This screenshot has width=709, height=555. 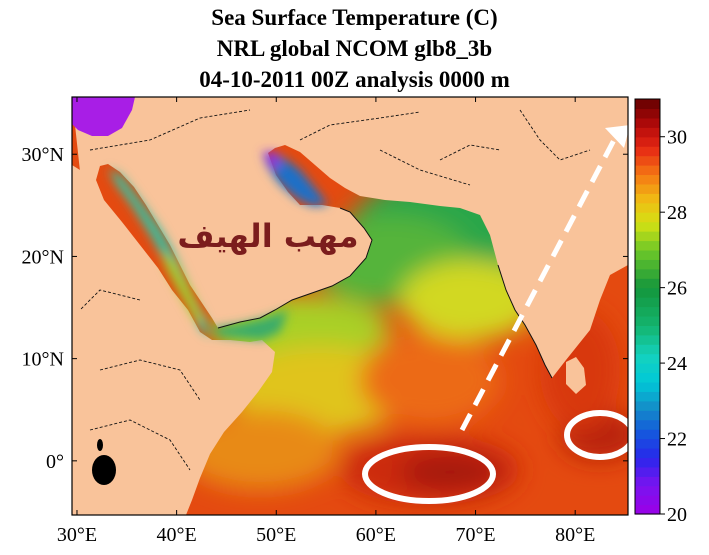 What do you see at coordinates (677, 515) in the screenshot?
I see `colorbar-tick-label: 20` at bounding box center [677, 515].